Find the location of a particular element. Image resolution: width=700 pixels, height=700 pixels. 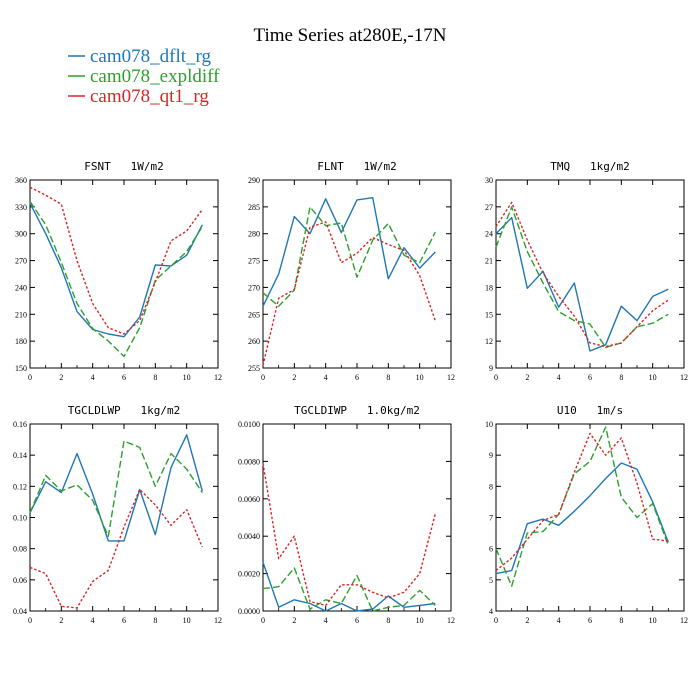

y-tick-label: 0.0100 is located at coordinates (249, 424).